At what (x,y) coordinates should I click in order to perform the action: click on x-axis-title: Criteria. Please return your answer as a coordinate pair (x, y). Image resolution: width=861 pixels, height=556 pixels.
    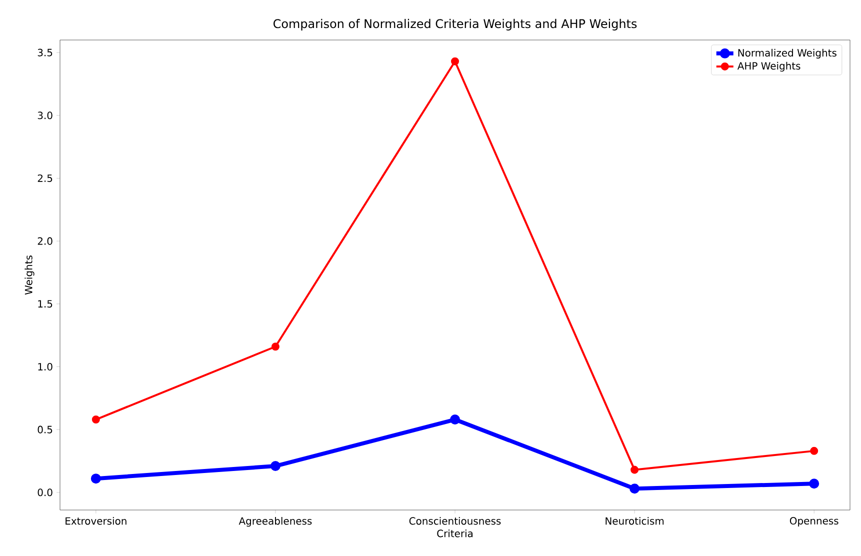
    Looking at the image, I should click on (455, 533).